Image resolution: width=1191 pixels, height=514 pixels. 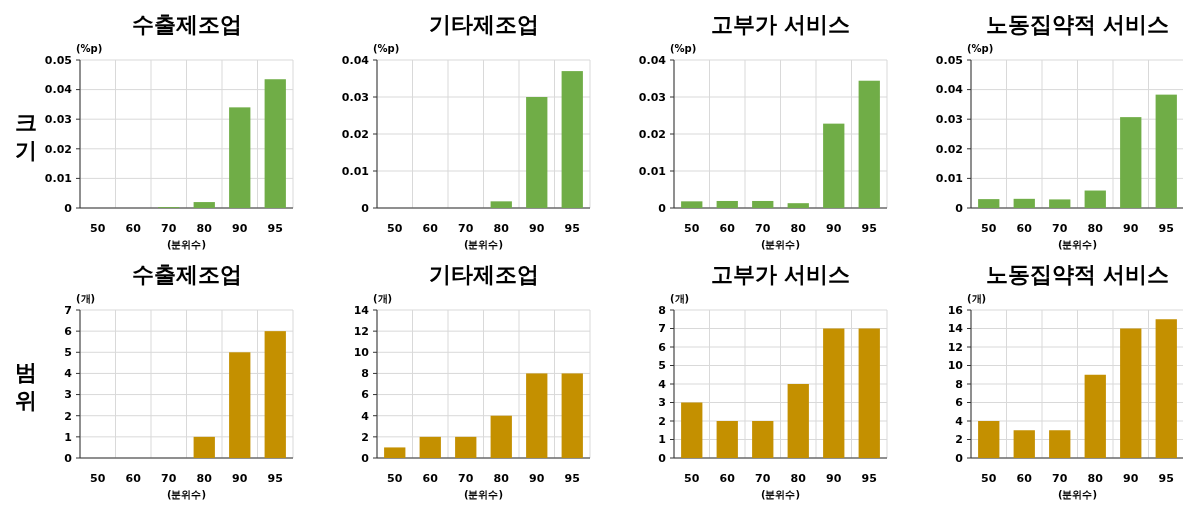 I want to click on y-tick-label: 5, so click(x=662, y=366).